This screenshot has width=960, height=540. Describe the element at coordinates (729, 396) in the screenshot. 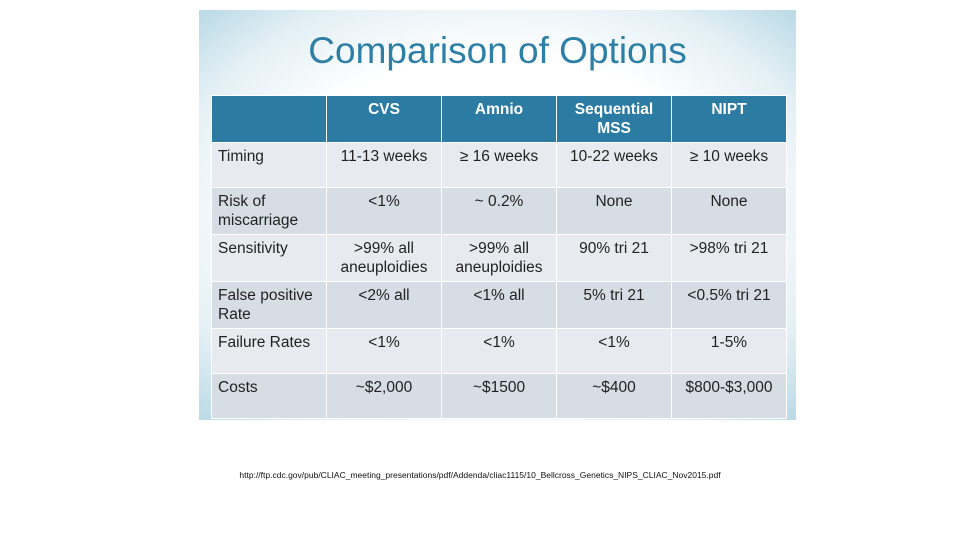

I see `table-cell: $800-$3,000` at that location.